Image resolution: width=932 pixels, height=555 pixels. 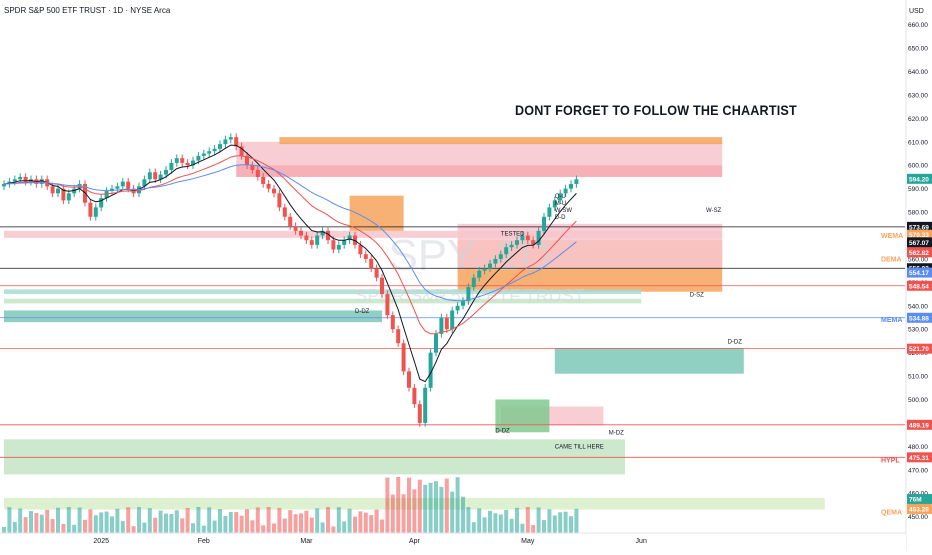 I want to click on time-axis, so click(x=453, y=541).